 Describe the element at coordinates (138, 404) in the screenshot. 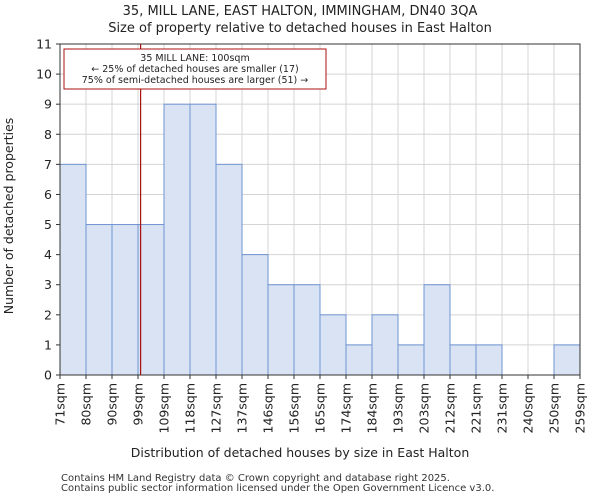

I see `x-tick-label: 99sqm` at that location.